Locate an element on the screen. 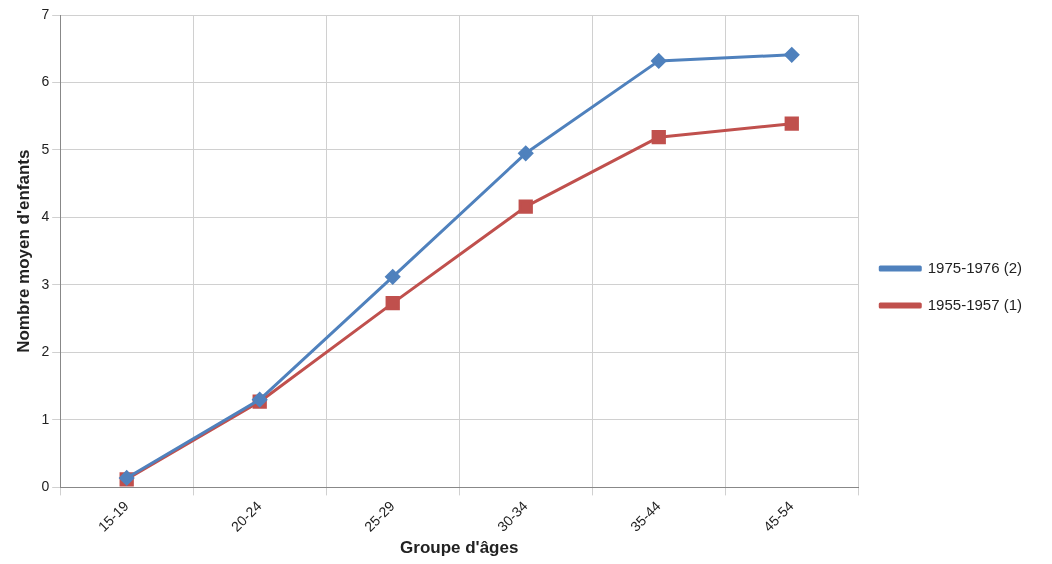 This screenshot has width=1052, height=564. y-tick-label: 1 is located at coordinates (45, 418).